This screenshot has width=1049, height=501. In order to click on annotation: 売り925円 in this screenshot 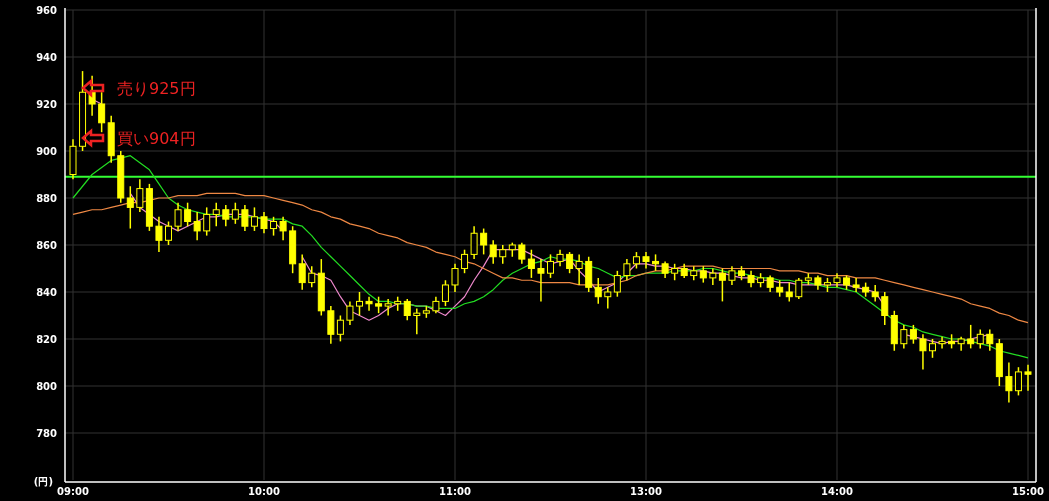, I will do `click(156, 88)`.